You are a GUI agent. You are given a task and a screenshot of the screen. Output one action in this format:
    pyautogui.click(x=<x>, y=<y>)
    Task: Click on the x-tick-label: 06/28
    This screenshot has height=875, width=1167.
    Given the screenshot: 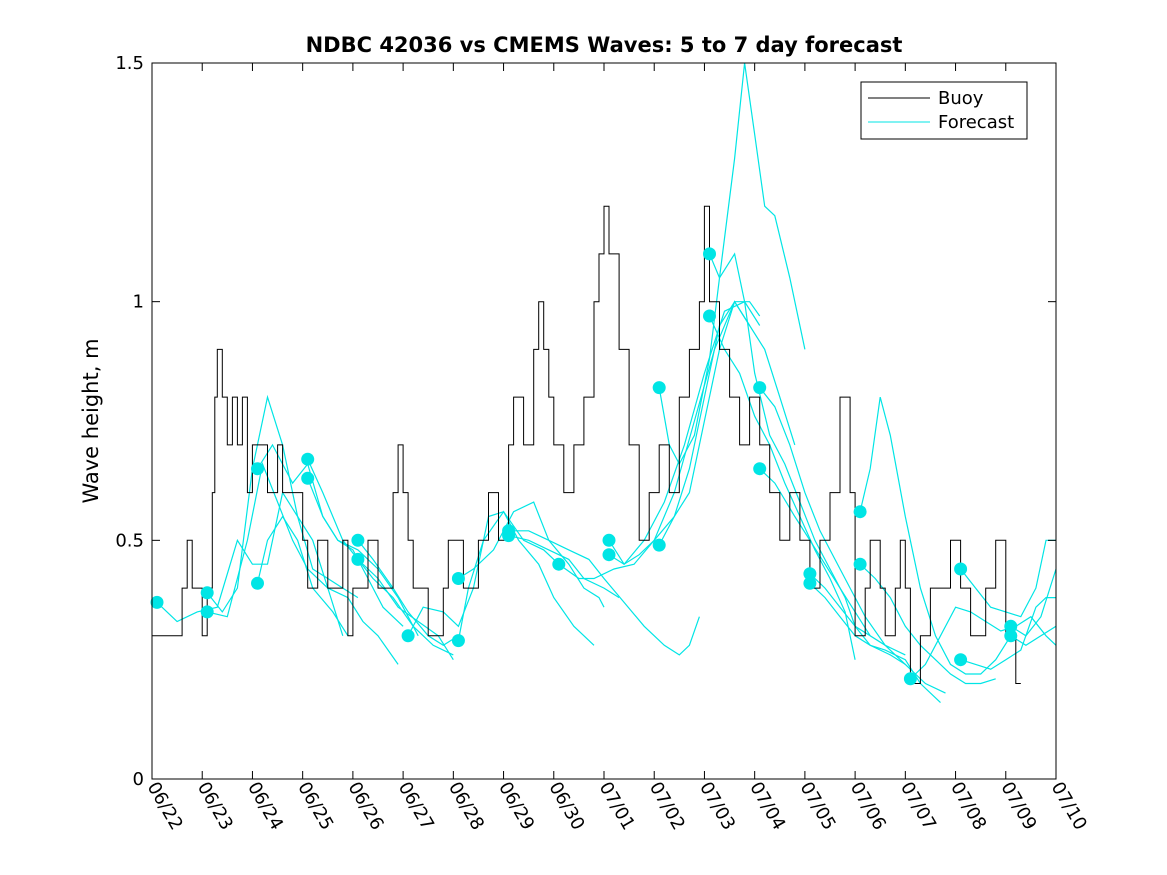 What is the action you would take?
    pyautogui.click(x=466, y=805)
    